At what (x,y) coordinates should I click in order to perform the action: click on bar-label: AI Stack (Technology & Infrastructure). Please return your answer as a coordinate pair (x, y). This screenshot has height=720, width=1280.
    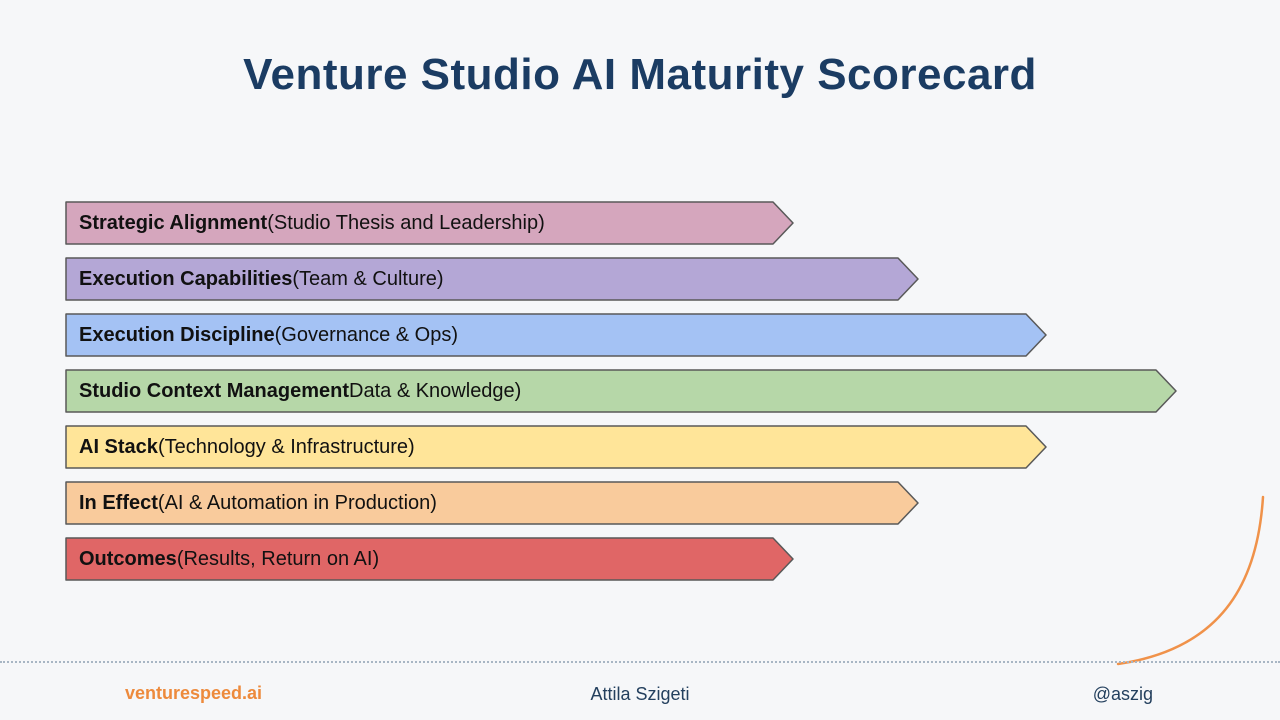
    Looking at the image, I should click on (247, 446).